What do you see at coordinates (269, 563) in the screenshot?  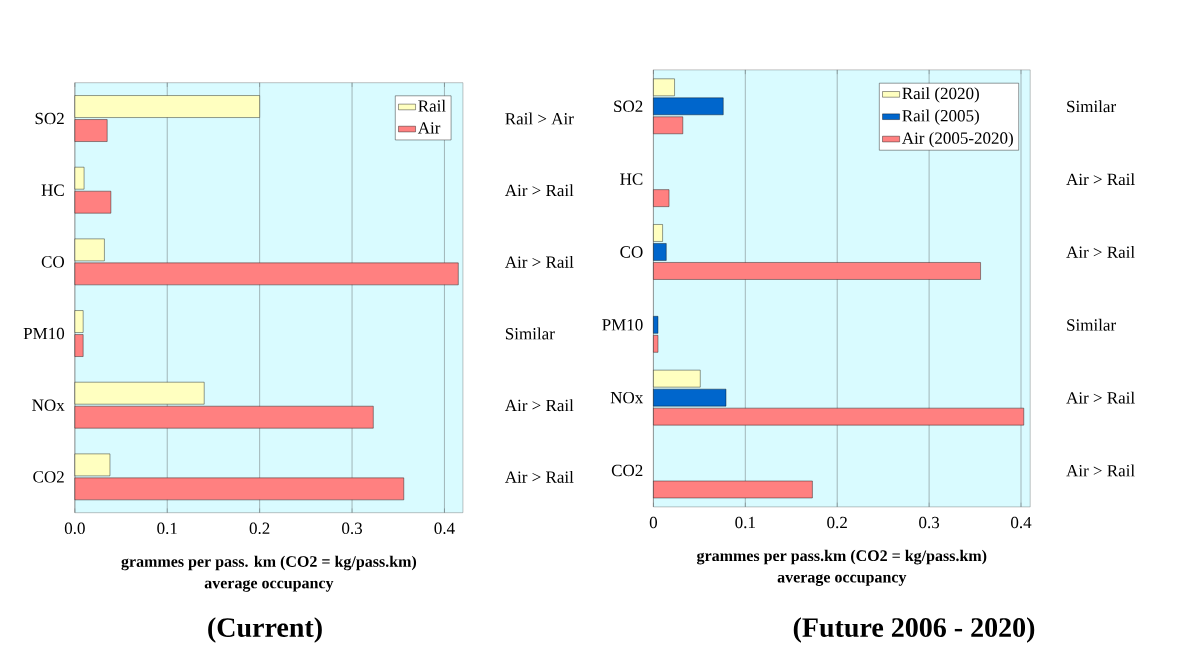 I see `x-axis-title: grammes per pass. km (CO2 = kg/pass.km)` at bounding box center [269, 563].